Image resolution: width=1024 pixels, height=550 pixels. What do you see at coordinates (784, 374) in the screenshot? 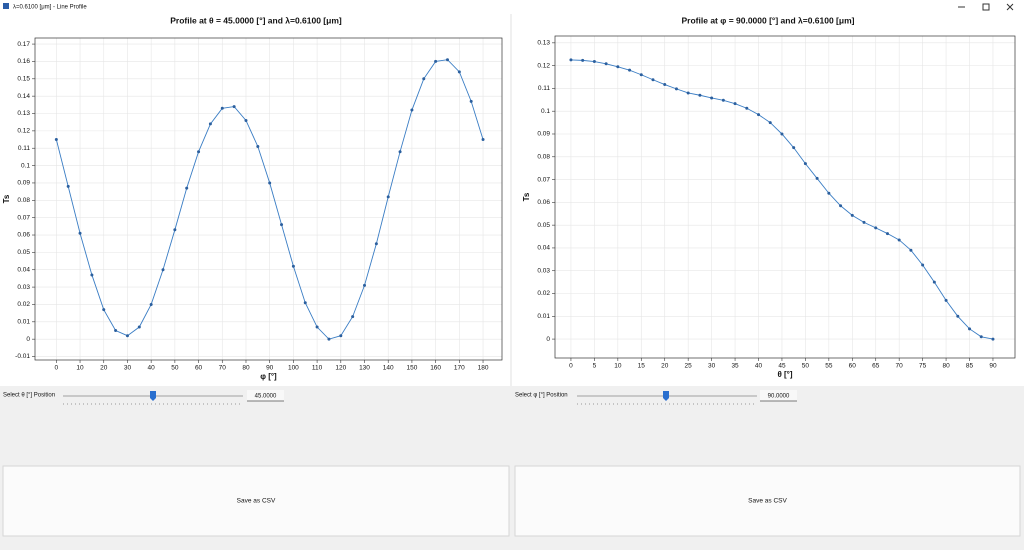
I see `x-axis-label: θ [°]` at bounding box center [784, 374].